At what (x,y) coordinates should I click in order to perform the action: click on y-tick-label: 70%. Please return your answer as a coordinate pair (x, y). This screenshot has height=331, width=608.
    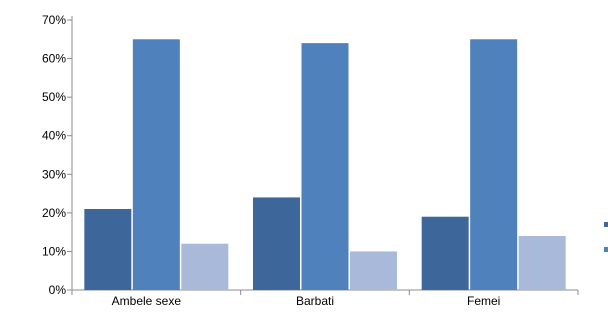
    Looking at the image, I should click on (54, 20).